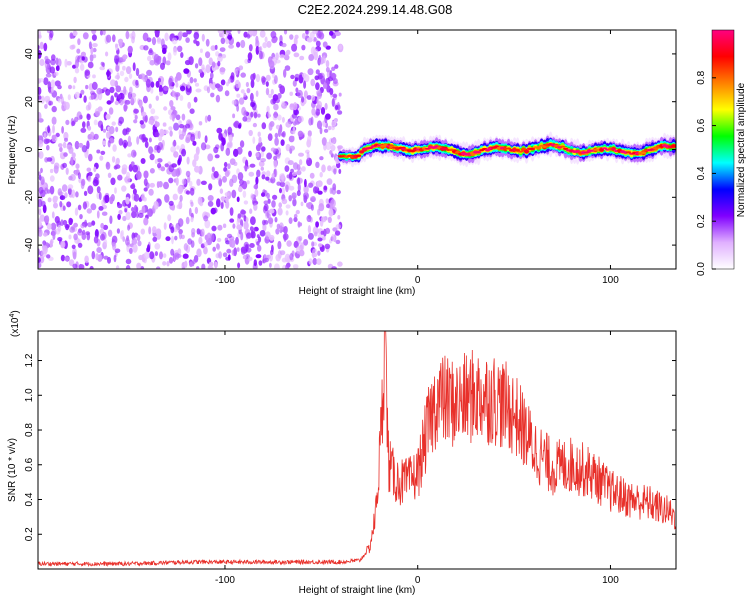 The width and height of the screenshot is (750, 600). What do you see at coordinates (741, 149) in the screenshot?
I see `colorbar-label: Normalized spectral amplitude` at bounding box center [741, 149].